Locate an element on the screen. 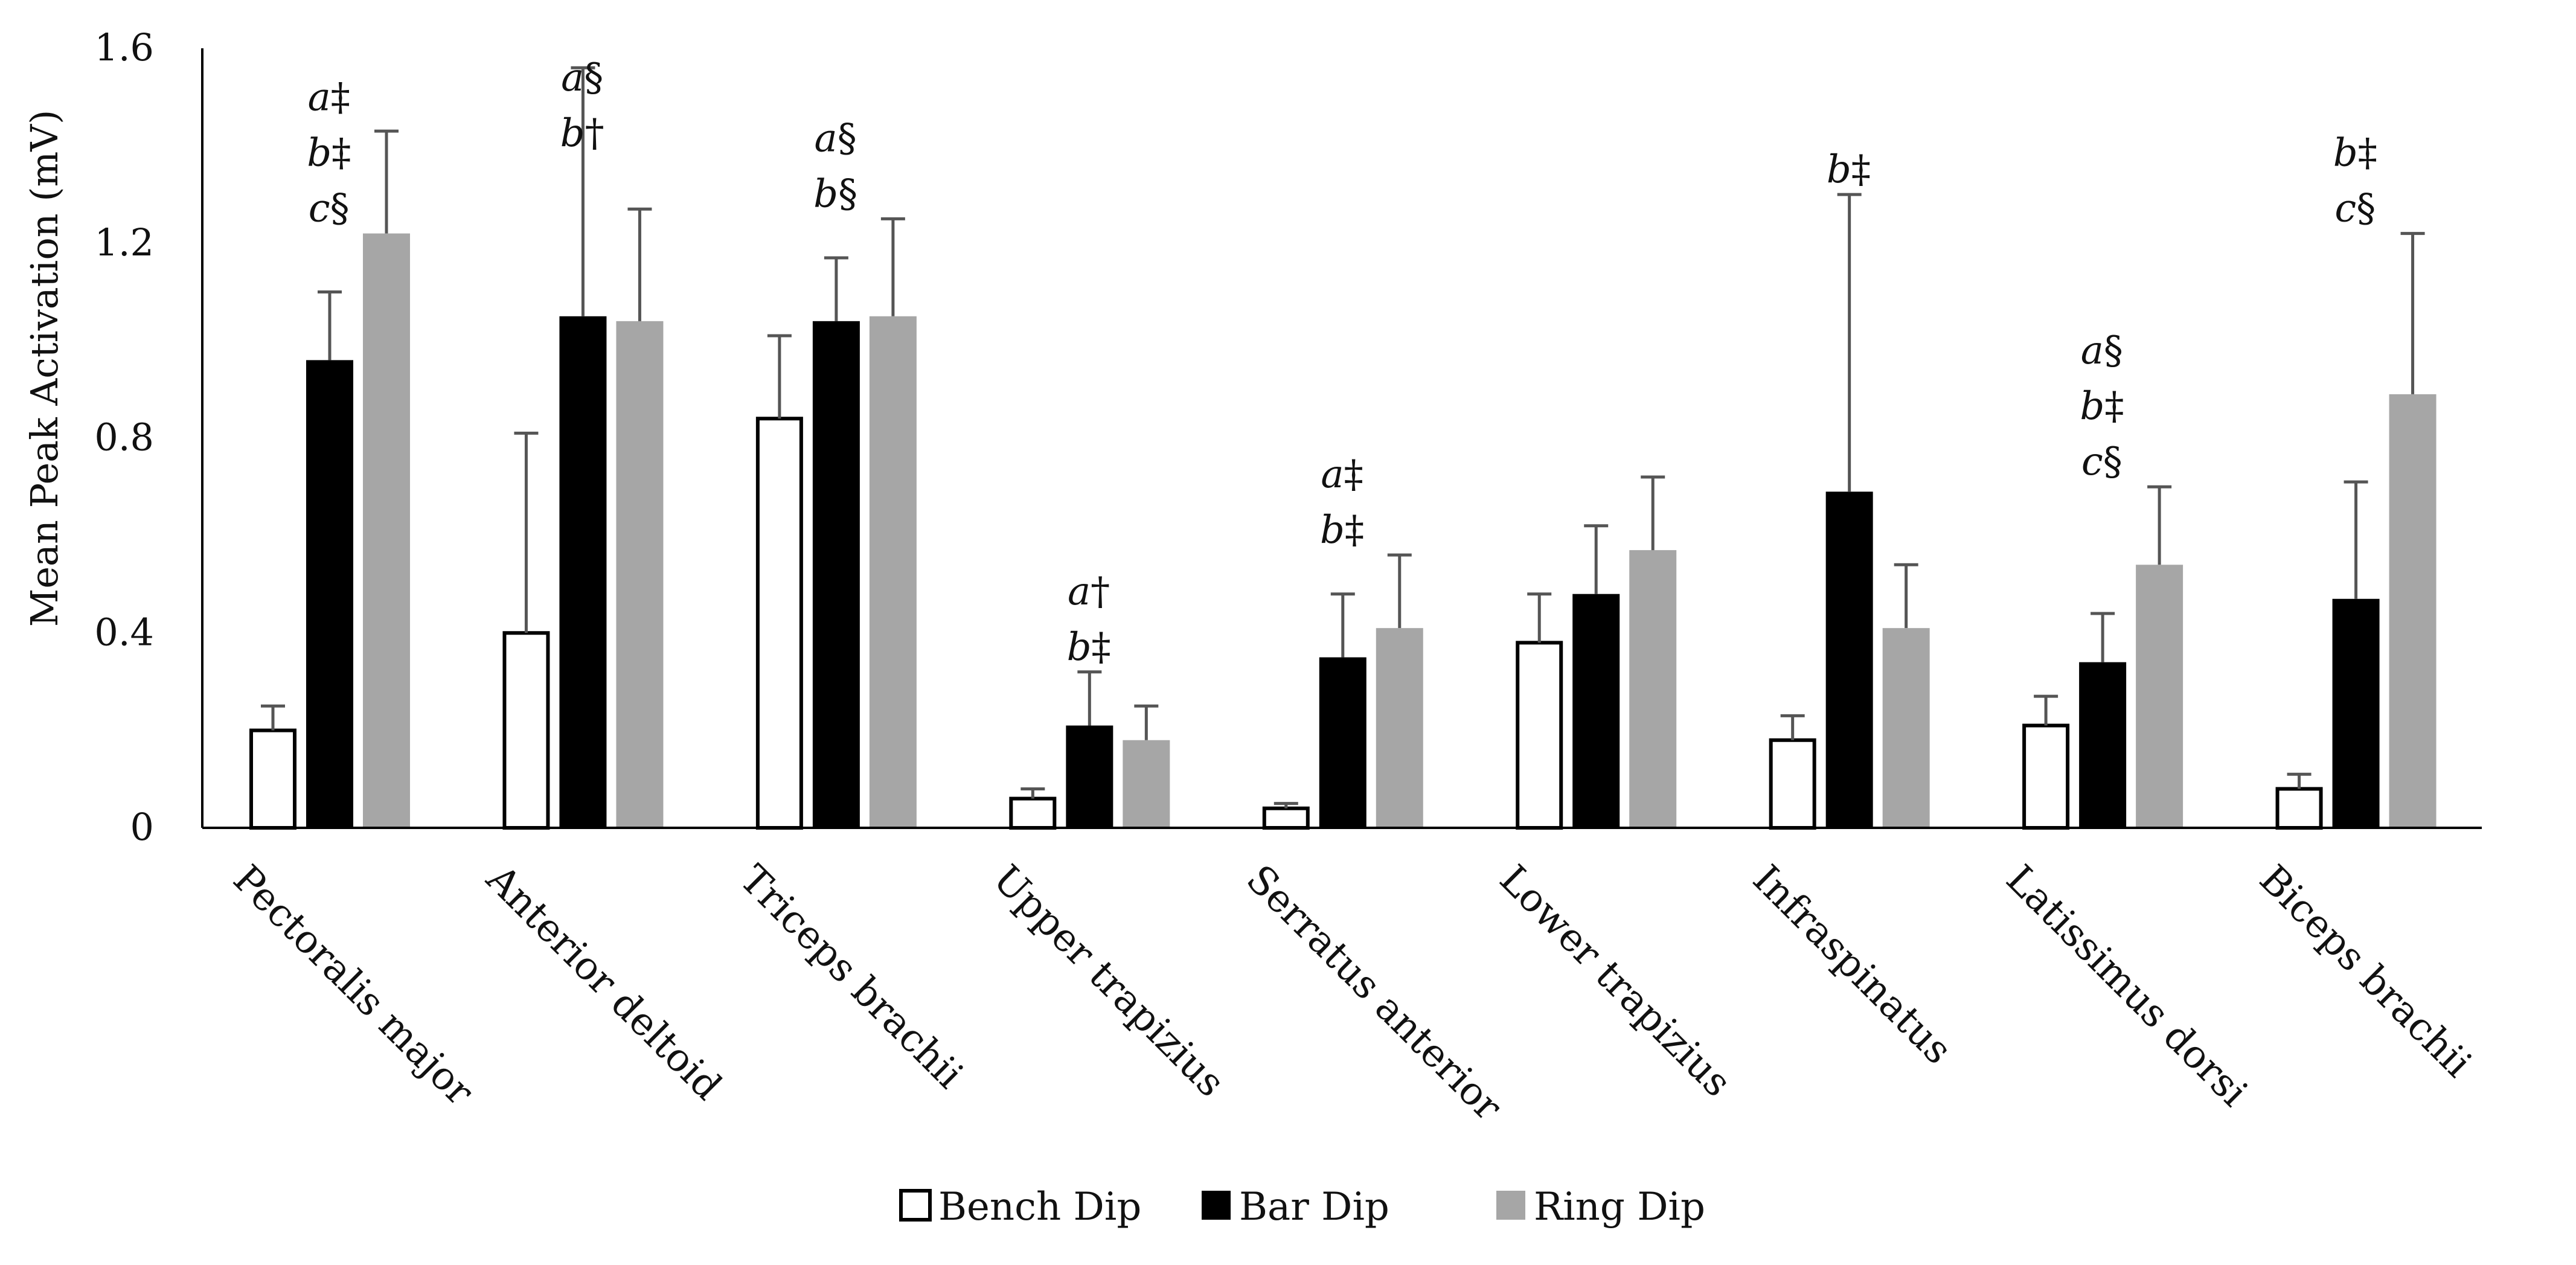 The width and height of the screenshot is (2576, 1265). x-tick-label-infraspinatus: Infraspinatus is located at coordinates (1852, 965).